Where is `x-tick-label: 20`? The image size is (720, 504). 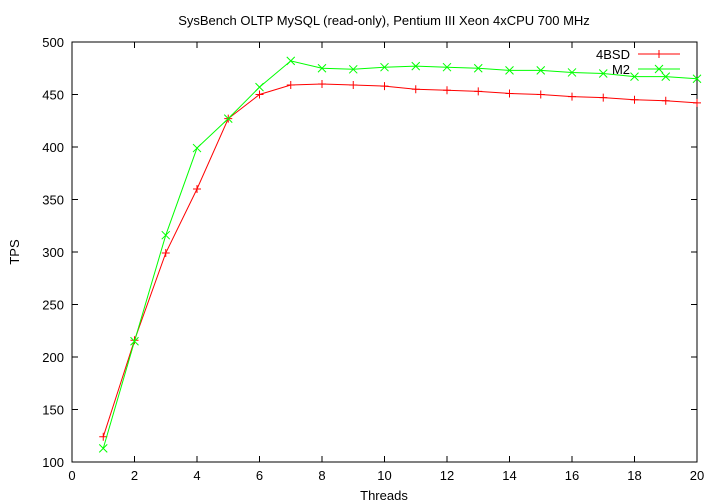 x-tick-label: 20 is located at coordinates (697, 475).